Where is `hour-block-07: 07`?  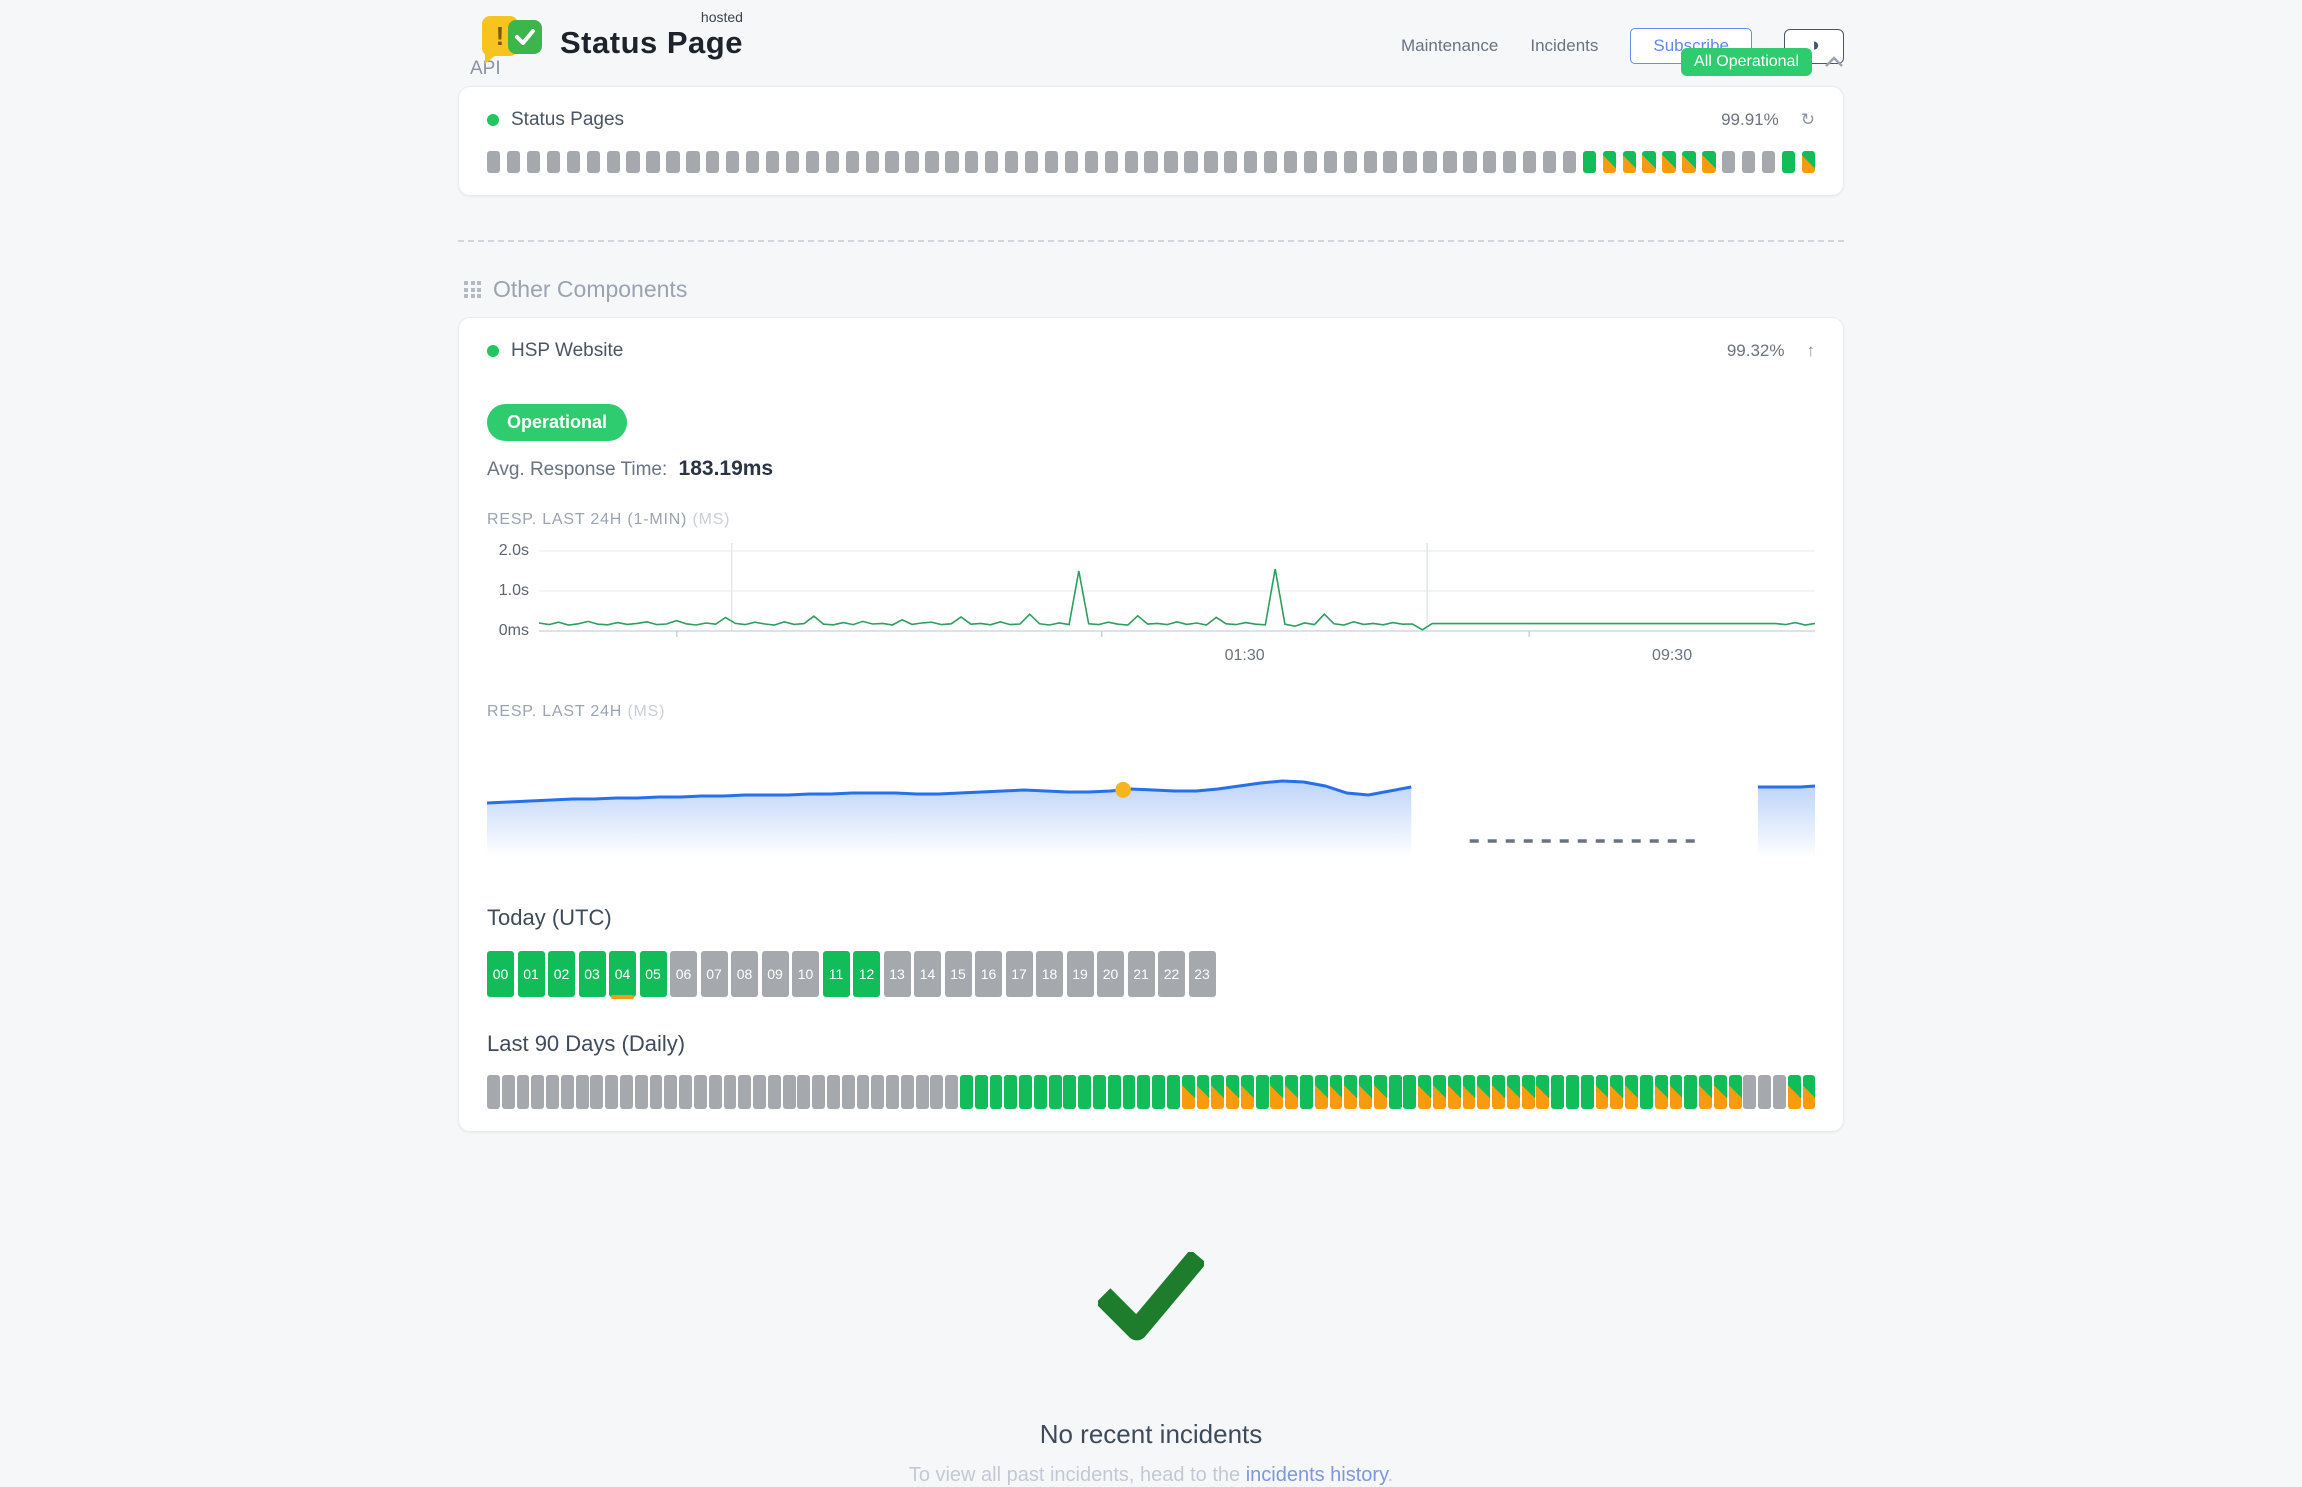
hour-block-07: 07 is located at coordinates (714, 974).